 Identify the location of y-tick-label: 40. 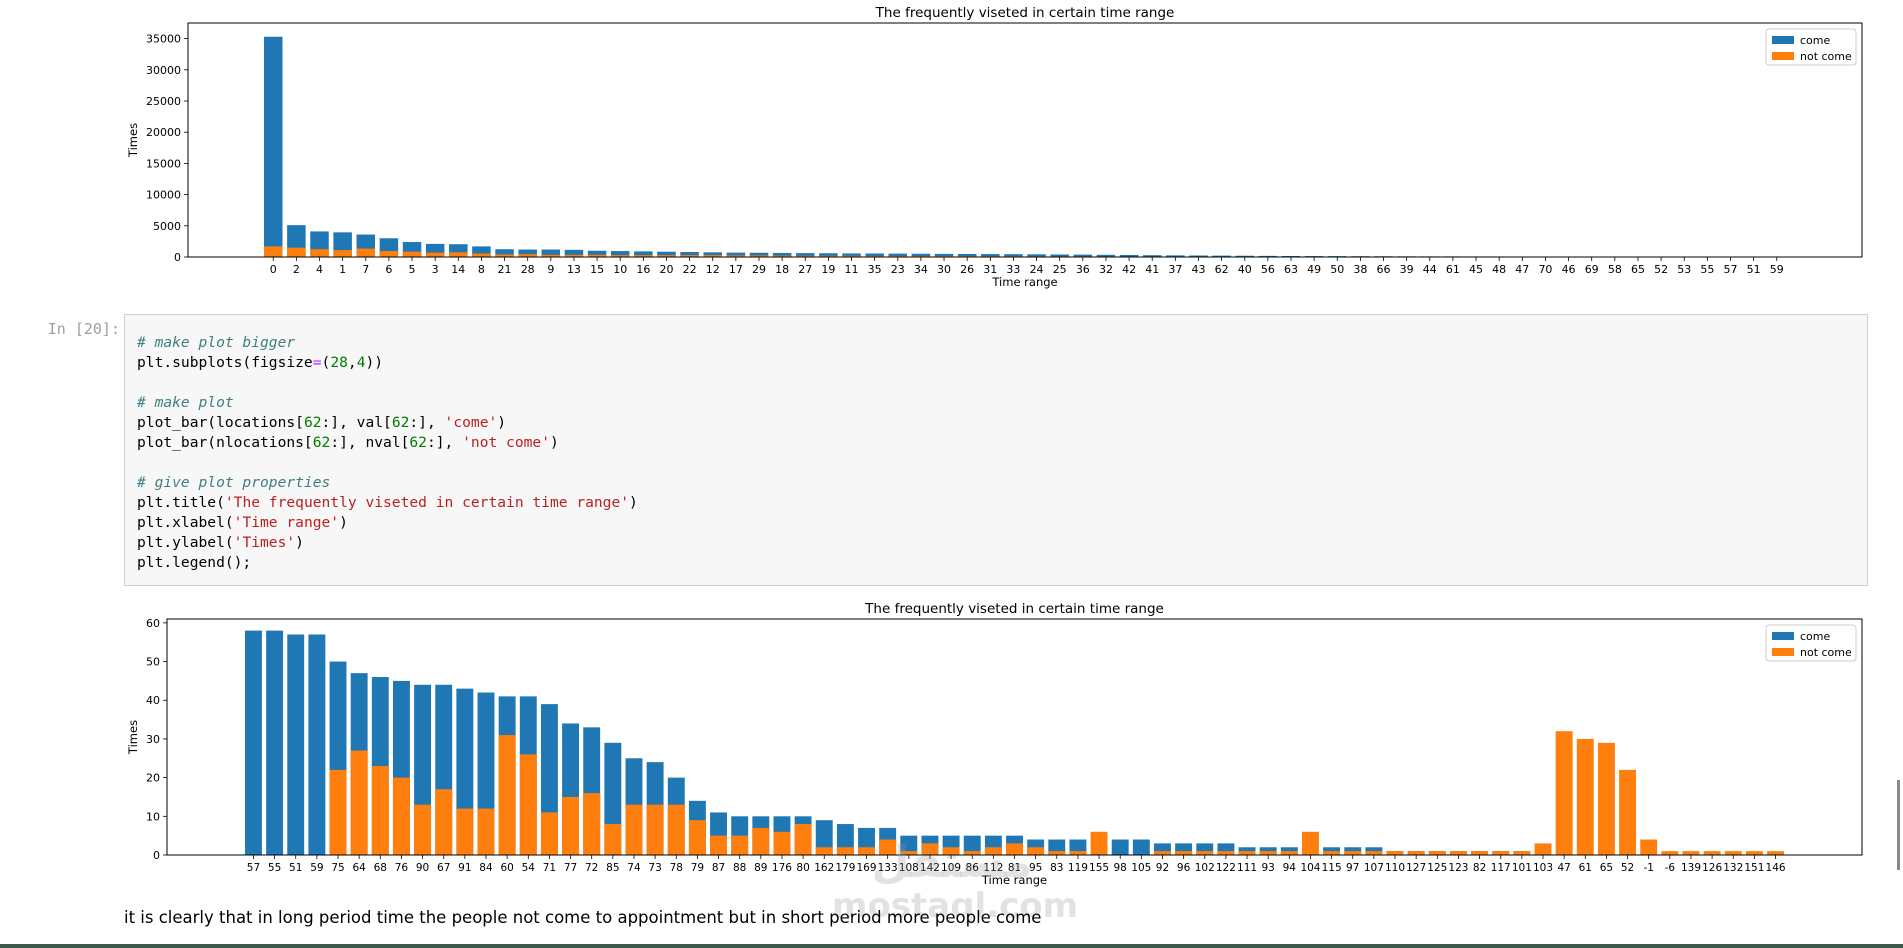
(153, 700).